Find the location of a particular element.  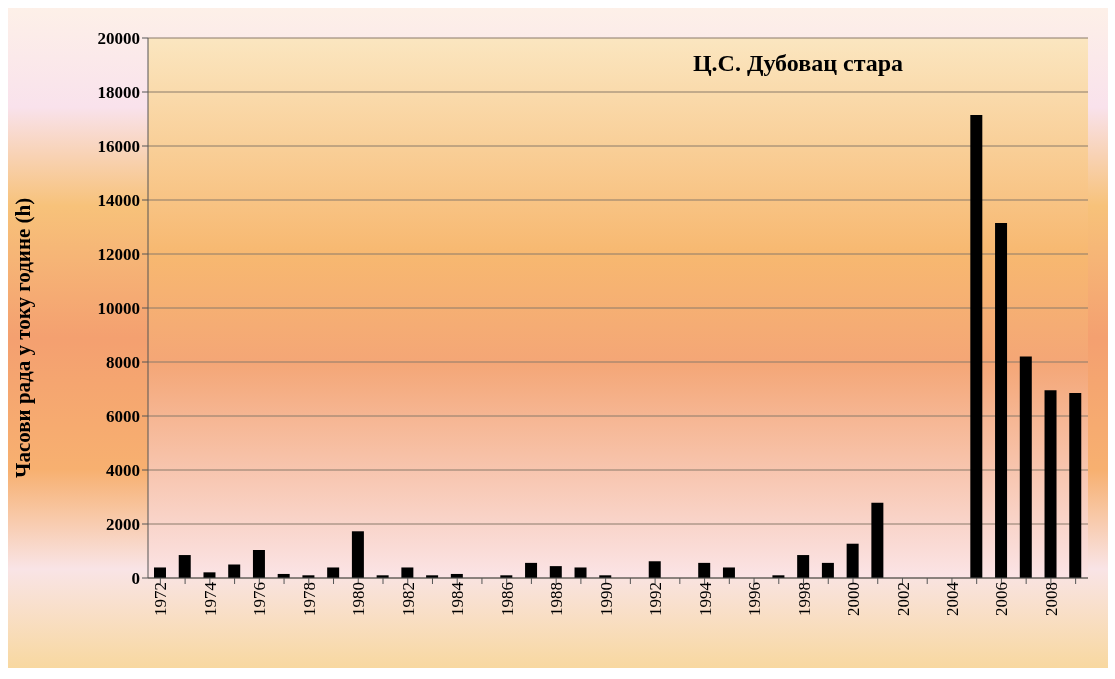

y-tick-label: 10000 is located at coordinates (118, 309).